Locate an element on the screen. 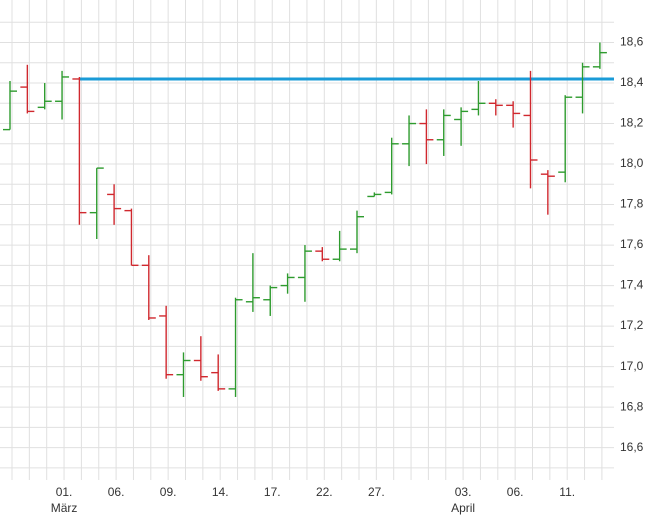 The width and height of the screenshot is (651, 522). y-tick-label: 17,2 is located at coordinates (632, 325).